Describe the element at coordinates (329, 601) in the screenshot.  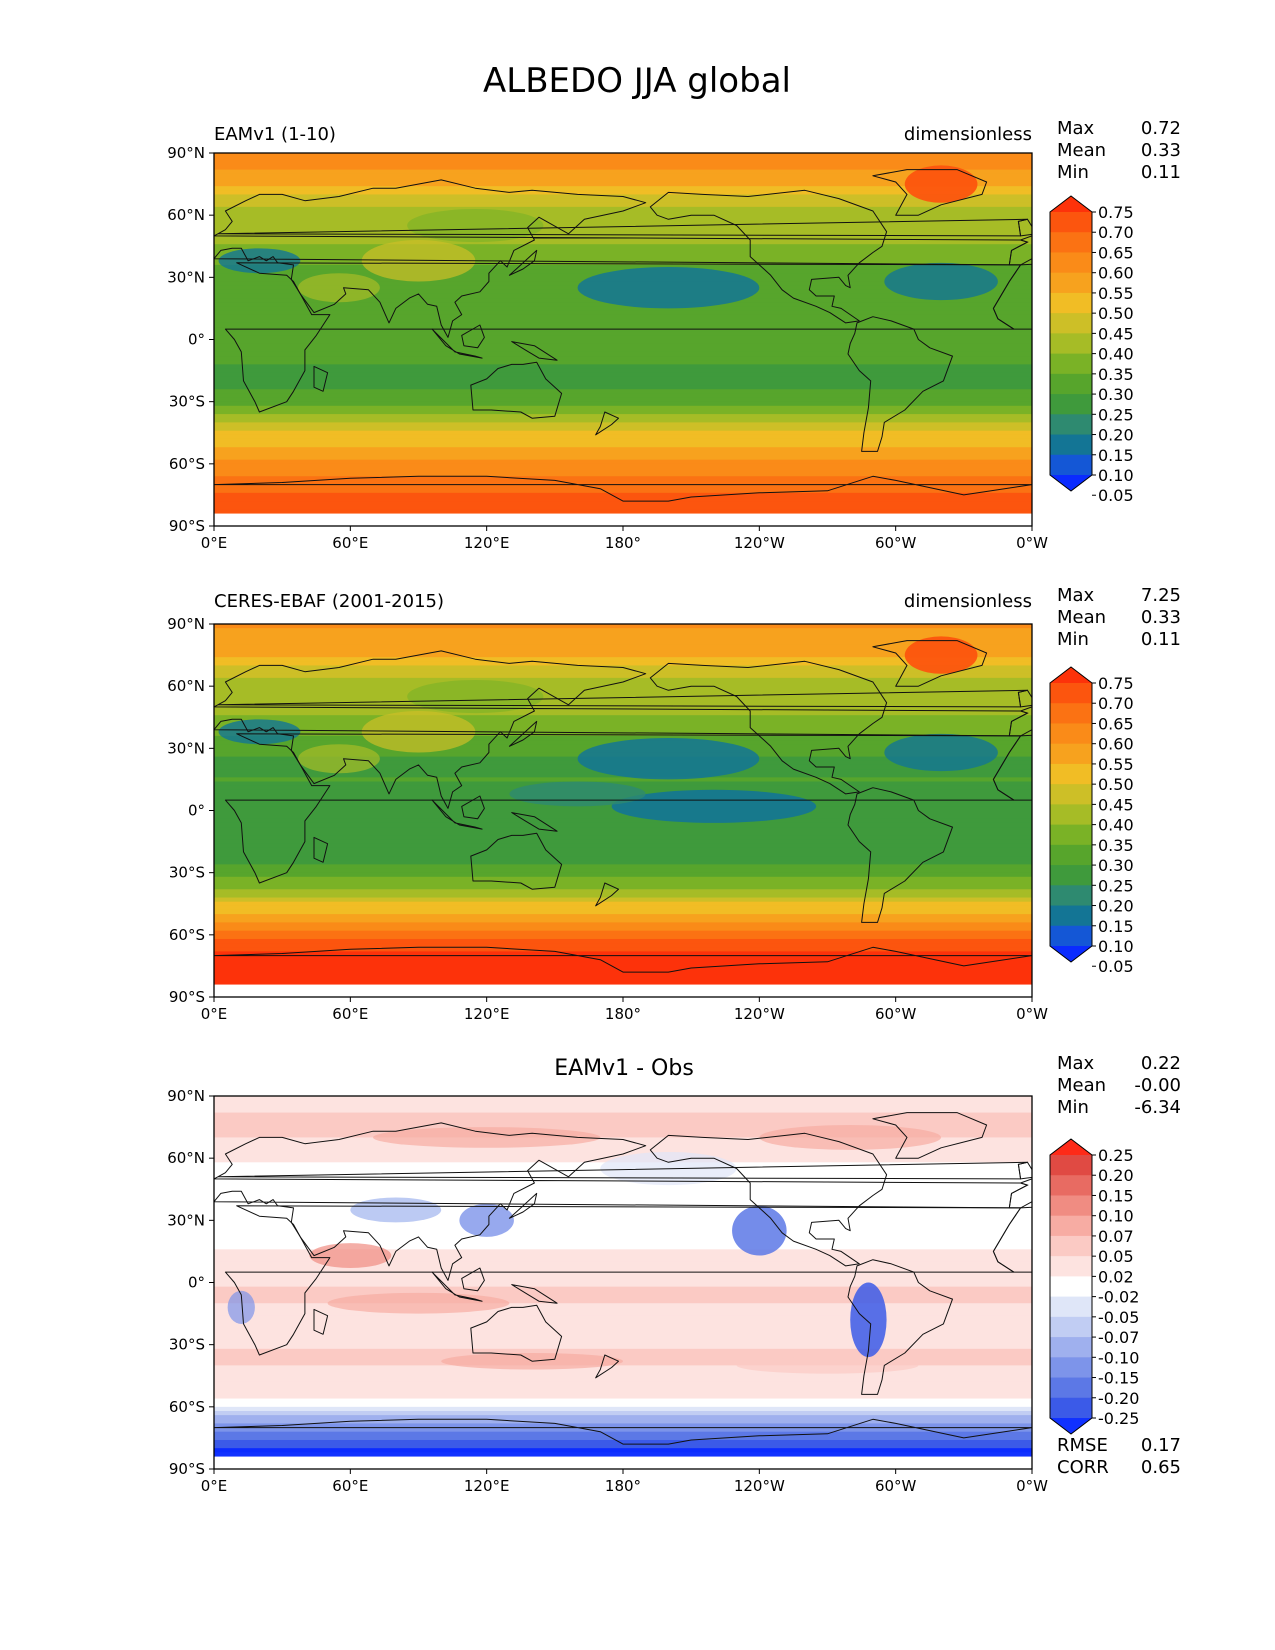
I see `panel-title: CERES-EBAF (2001-2015)` at that location.